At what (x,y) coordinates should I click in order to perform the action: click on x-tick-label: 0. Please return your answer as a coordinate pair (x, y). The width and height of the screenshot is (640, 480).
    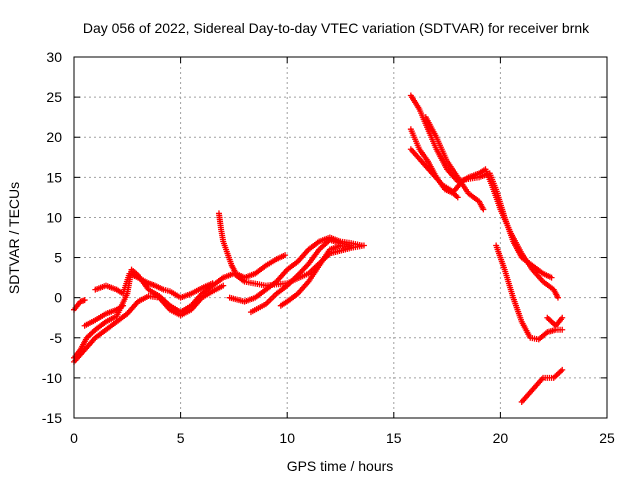
    Looking at the image, I should click on (74, 438).